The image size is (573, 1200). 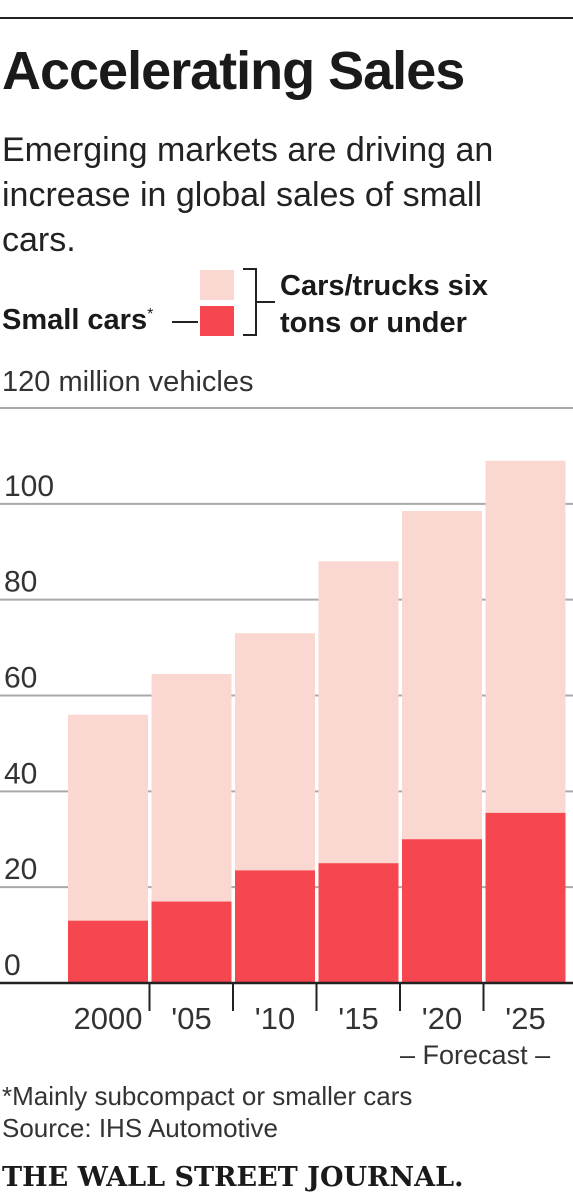 I want to click on x-tick-label: '10, so click(x=275, y=1018).